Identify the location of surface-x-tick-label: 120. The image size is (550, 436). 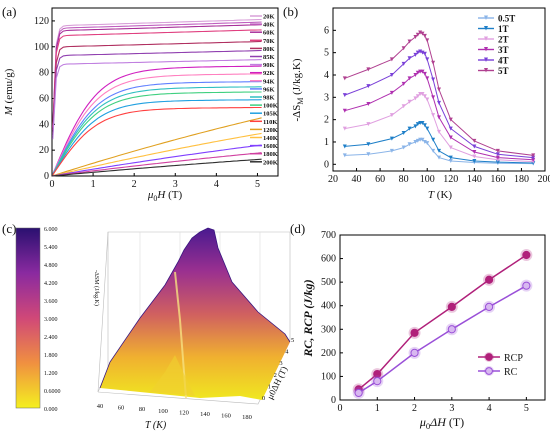
(184, 412).